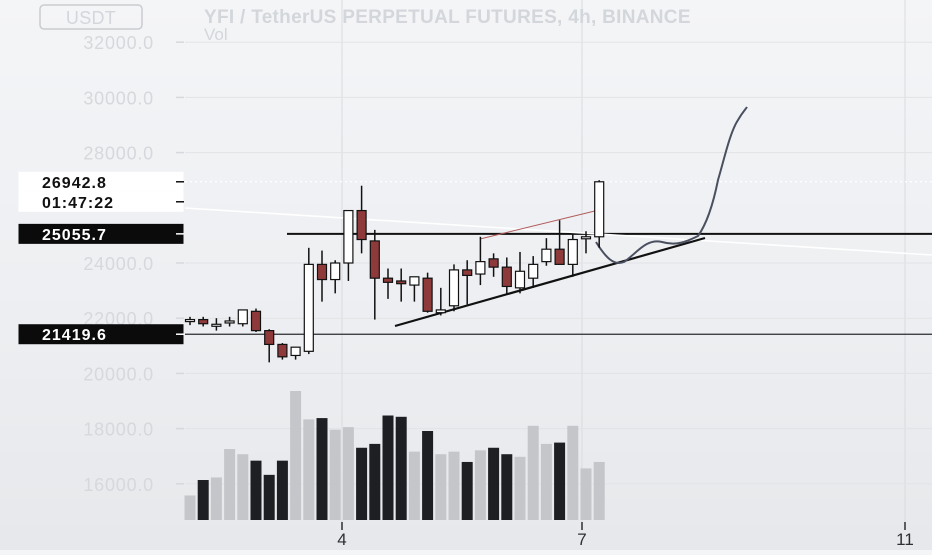 This screenshot has height=555, width=932. I want to click on x-axis: 4 7 11, so click(625, 535).